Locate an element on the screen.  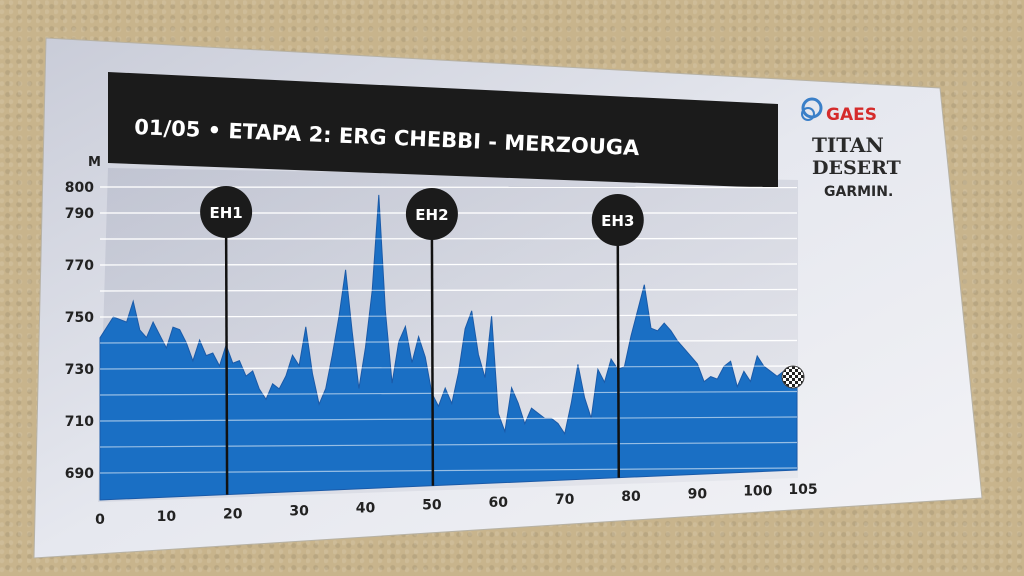
gaes-logo: GAES is located at coordinates (839, 111).